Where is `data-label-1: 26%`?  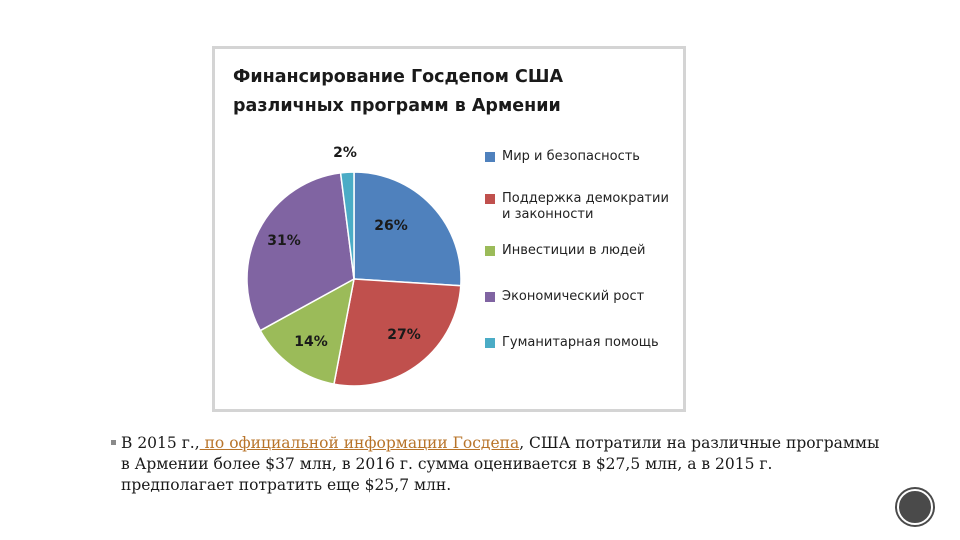 data-label-1: 26% is located at coordinates (391, 226).